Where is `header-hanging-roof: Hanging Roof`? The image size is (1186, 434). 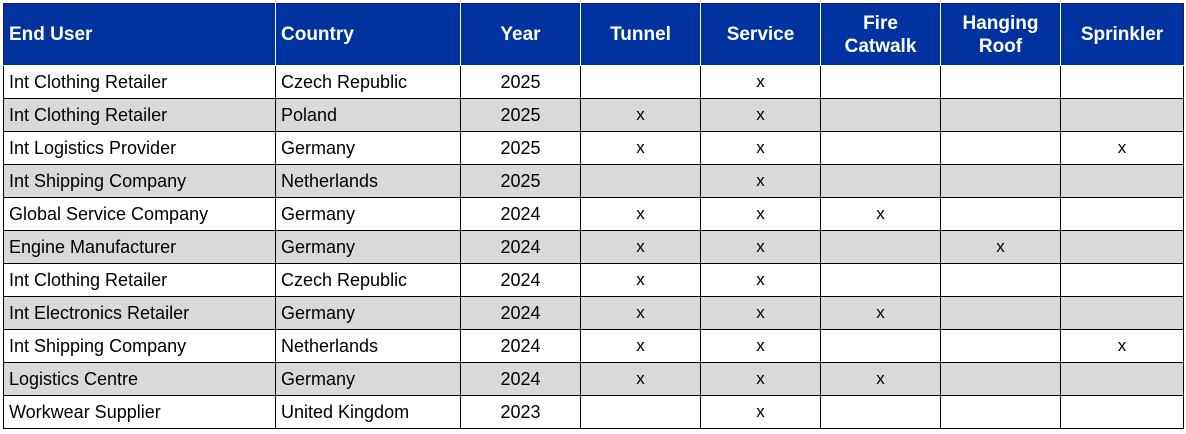 header-hanging-roof: Hanging Roof is located at coordinates (1000, 34).